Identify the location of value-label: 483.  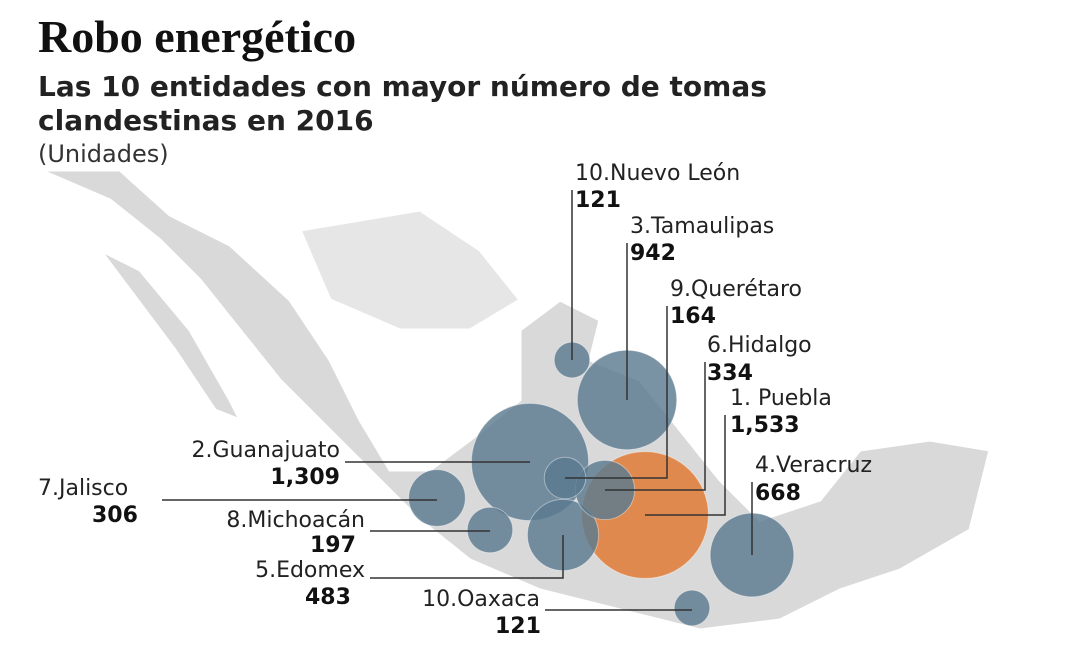
(328, 597).